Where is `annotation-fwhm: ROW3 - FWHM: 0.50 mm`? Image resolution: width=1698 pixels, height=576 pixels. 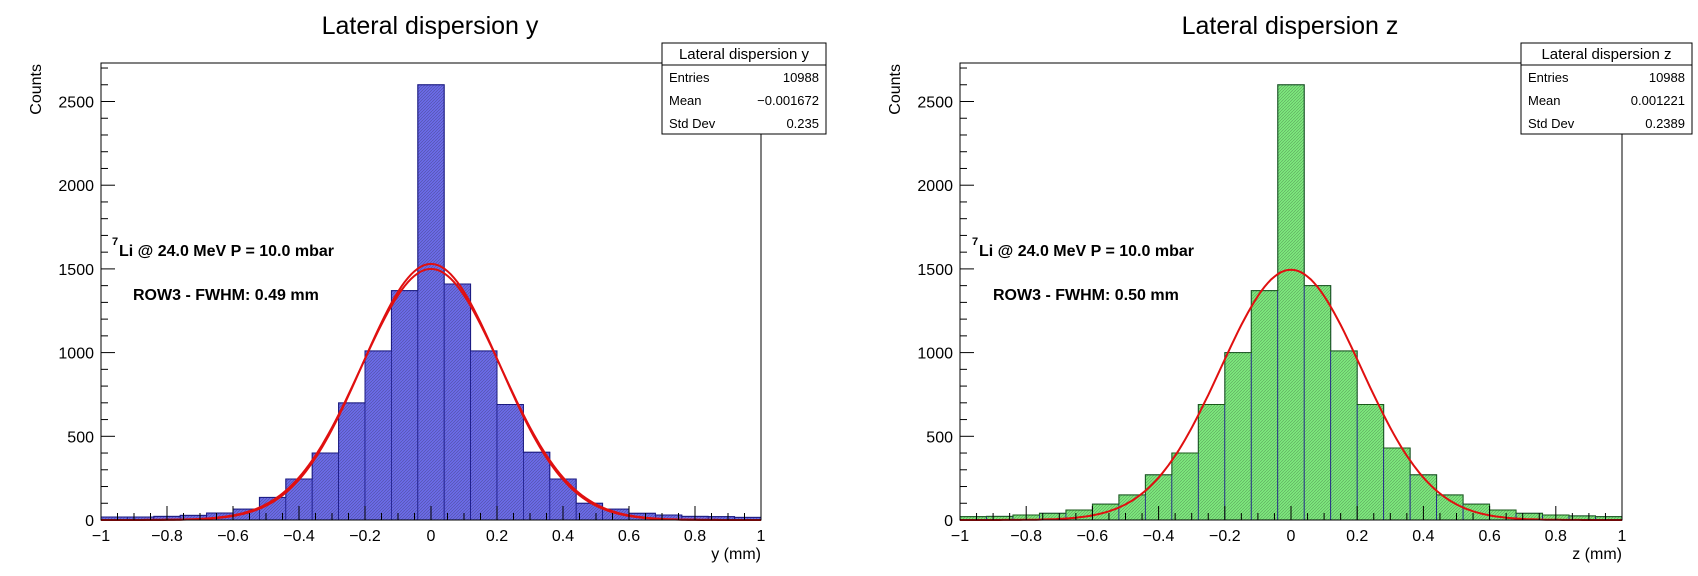
annotation-fwhm: ROW3 - FWHM: 0.50 mm is located at coordinates (1086, 295).